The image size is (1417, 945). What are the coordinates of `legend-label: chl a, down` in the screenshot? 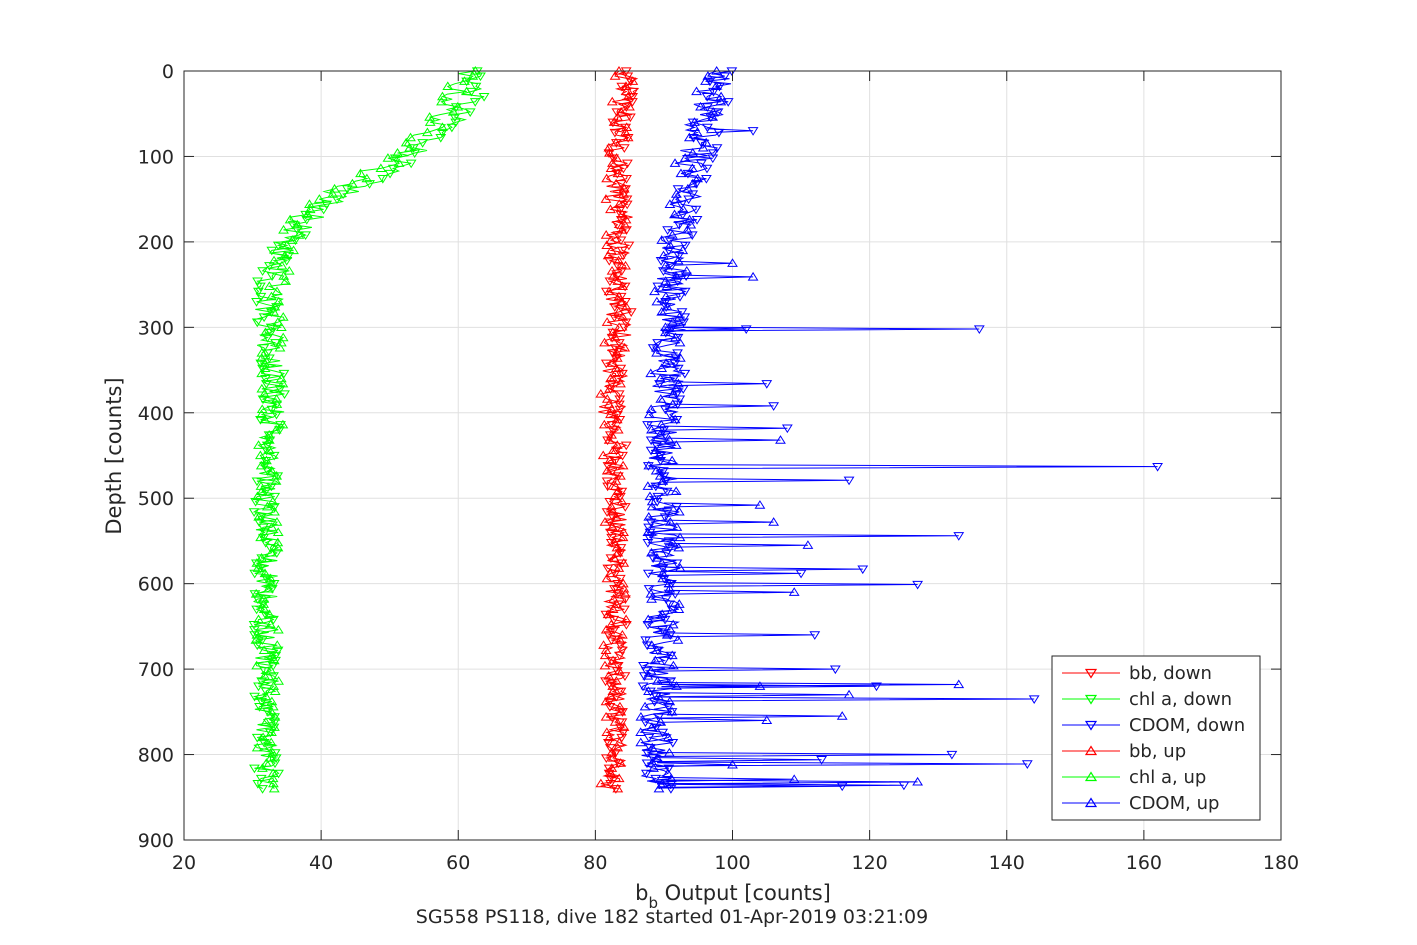 It's located at (1180, 699).